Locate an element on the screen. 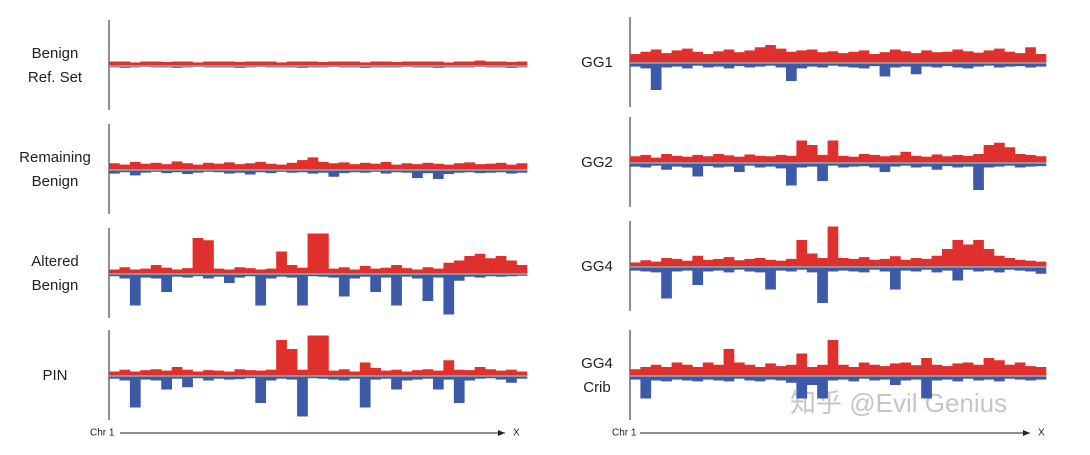  panel-label: Crib is located at coordinates (597, 387).